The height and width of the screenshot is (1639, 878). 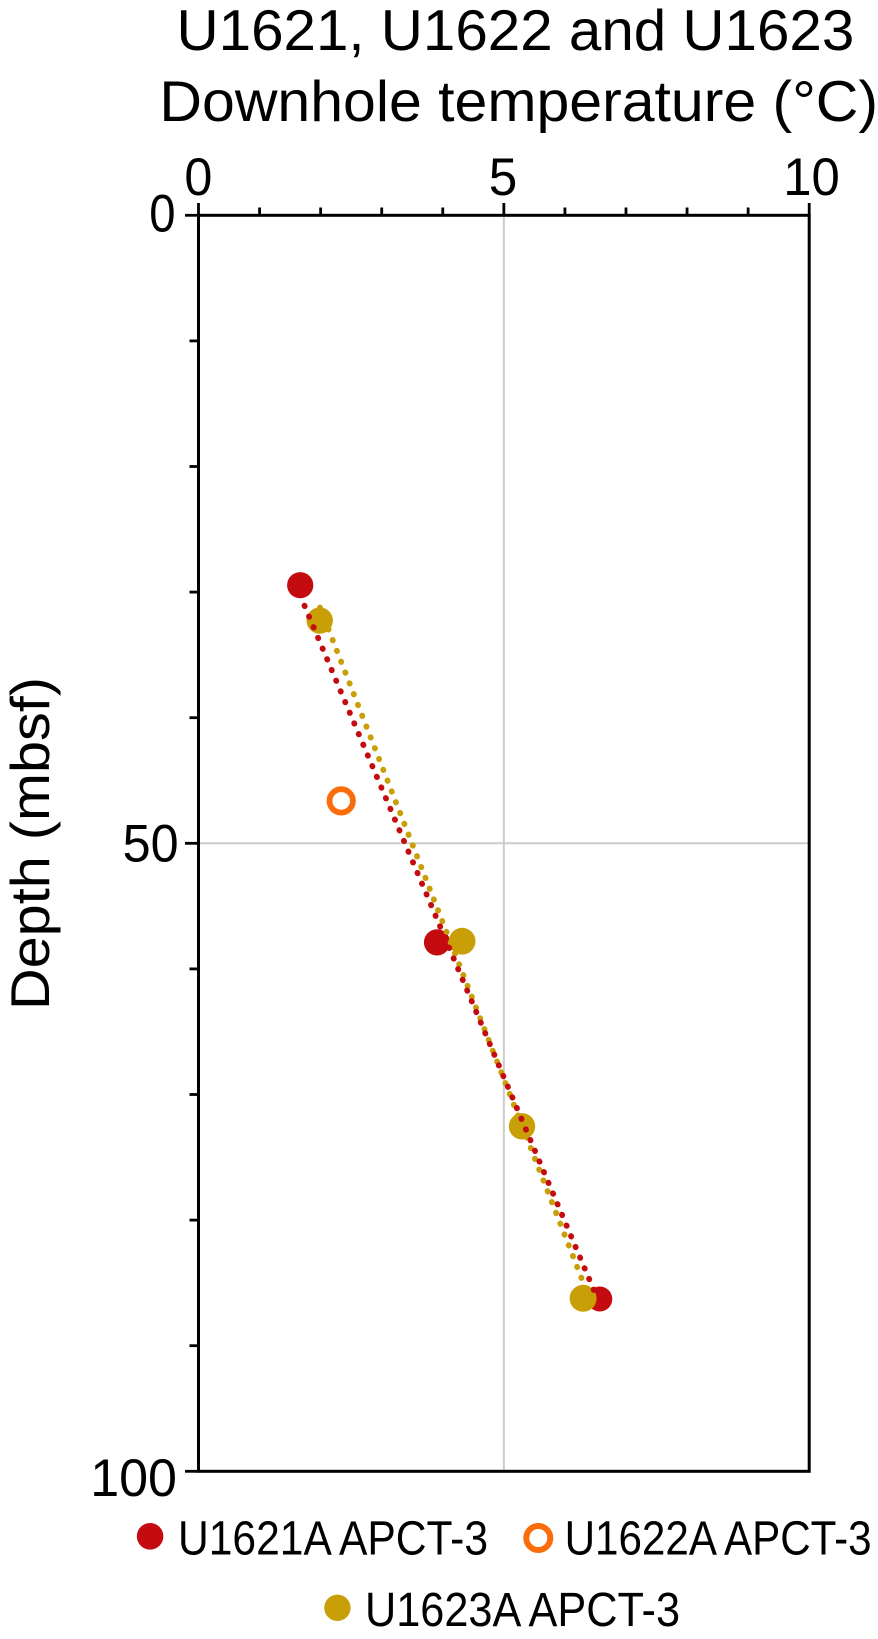 What do you see at coordinates (30, 843) in the screenshot?
I see `svg-text: Depth (mbsf)` at bounding box center [30, 843].